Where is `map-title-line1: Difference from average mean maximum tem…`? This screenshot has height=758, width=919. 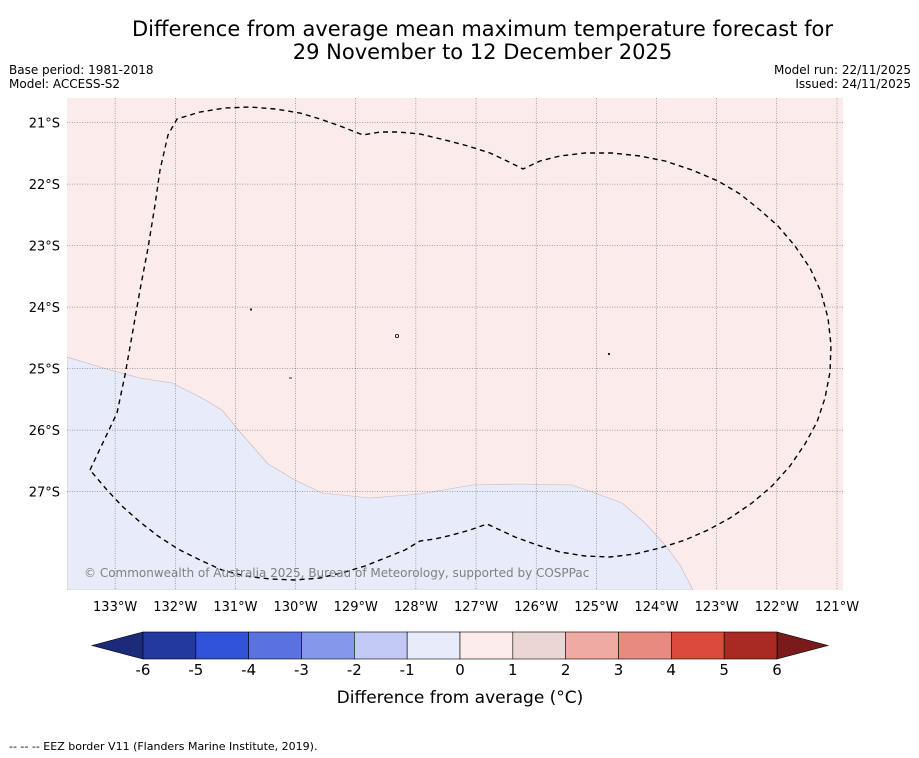 map-title-line1: Difference from average mean maximum tem… is located at coordinates (482, 29).